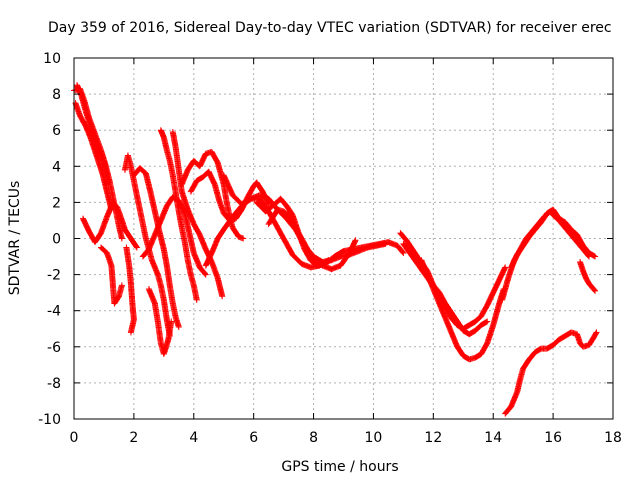 Image resolution: width=640 pixels, height=480 pixels. What do you see at coordinates (613, 438) in the screenshot?
I see `x-tick-label: 18` at bounding box center [613, 438].